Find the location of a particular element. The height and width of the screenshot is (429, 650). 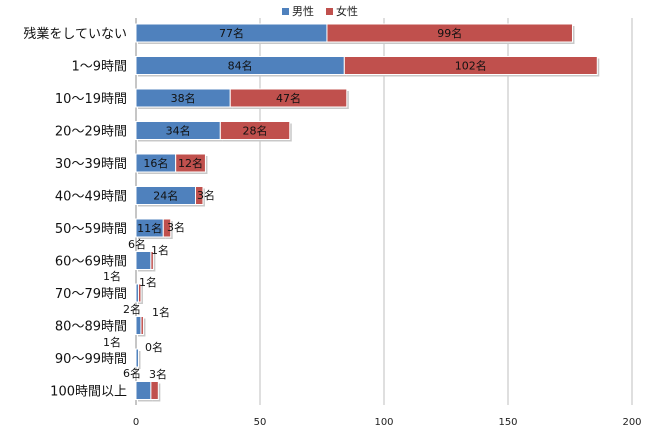

legend-swatch-female is located at coordinates (329, 11).